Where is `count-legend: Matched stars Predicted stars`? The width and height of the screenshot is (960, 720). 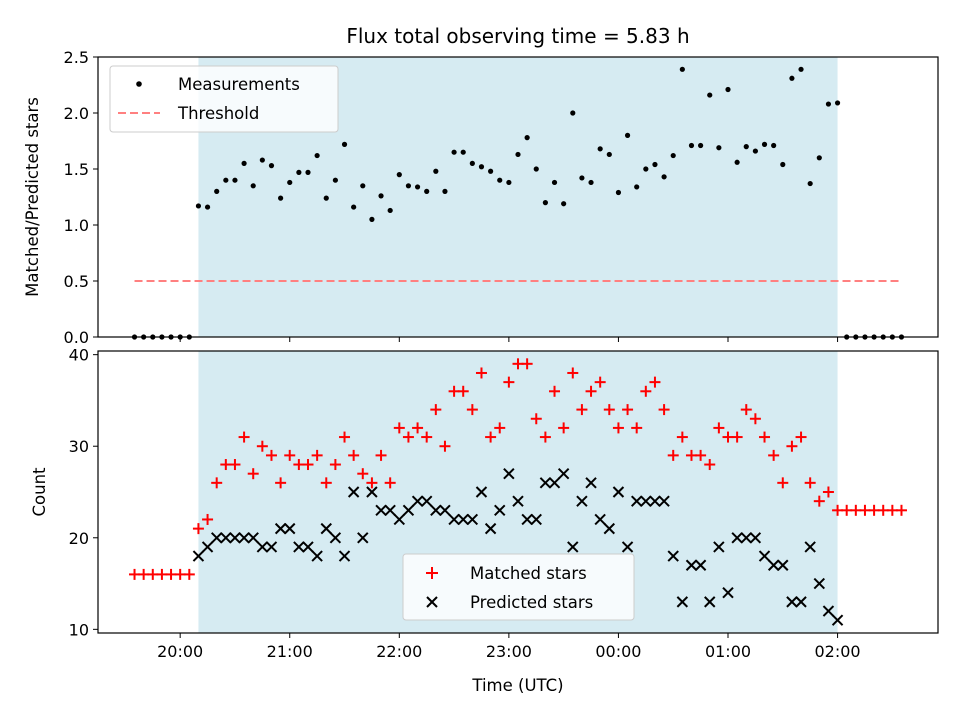 count-legend: Matched stars Predicted stars is located at coordinates (518, 587).